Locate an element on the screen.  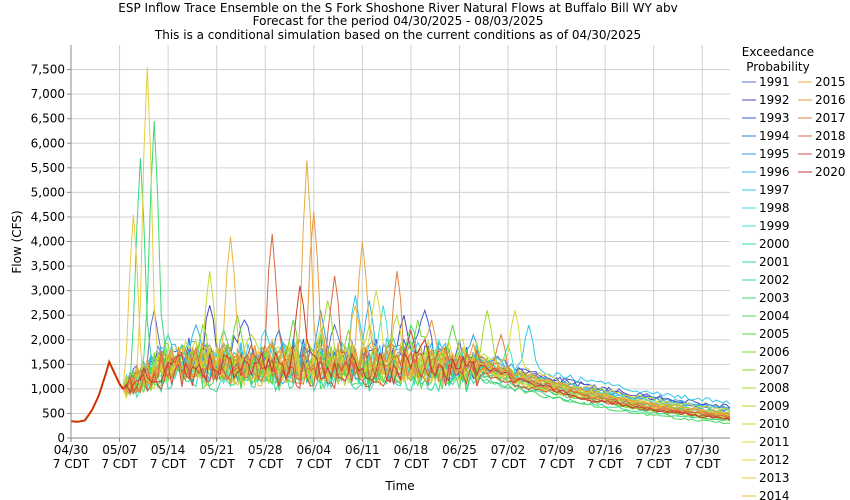
legend-label-2020: 2020 is located at coordinates (830, 172).